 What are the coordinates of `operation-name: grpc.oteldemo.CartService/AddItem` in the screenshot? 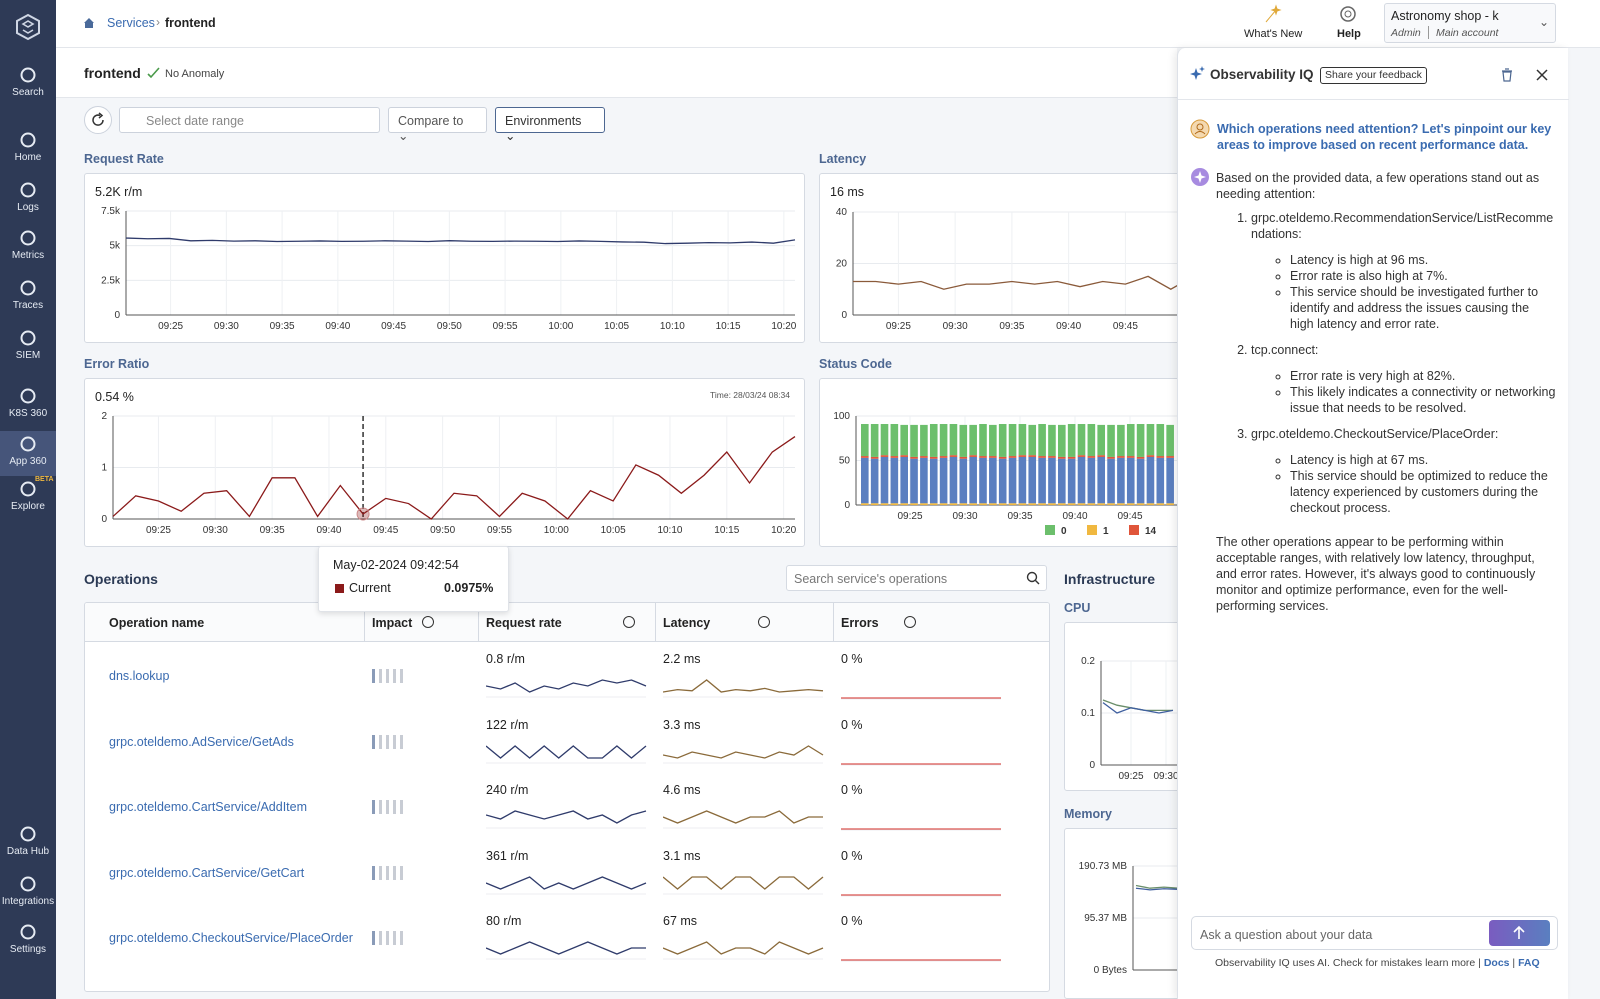 It's located at (208, 807).